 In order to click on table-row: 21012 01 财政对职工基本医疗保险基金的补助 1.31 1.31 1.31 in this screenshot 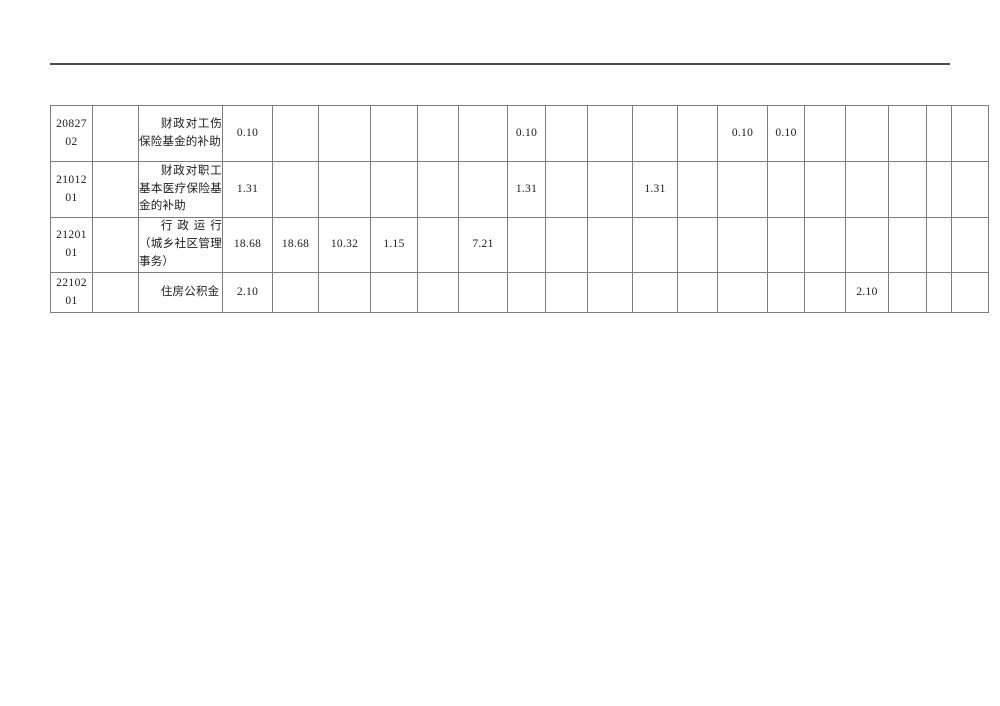, I will do `click(519, 189)`.